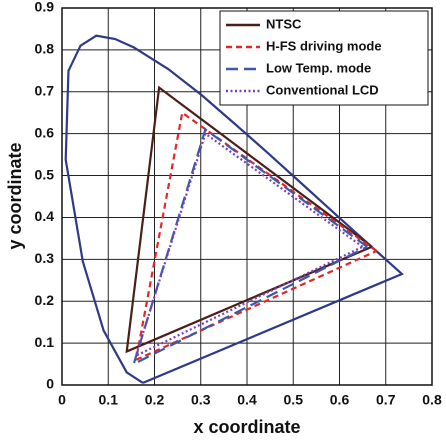  What do you see at coordinates (155, 400) in the screenshot?
I see `x-tick-label: 0.2` at bounding box center [155, 400].